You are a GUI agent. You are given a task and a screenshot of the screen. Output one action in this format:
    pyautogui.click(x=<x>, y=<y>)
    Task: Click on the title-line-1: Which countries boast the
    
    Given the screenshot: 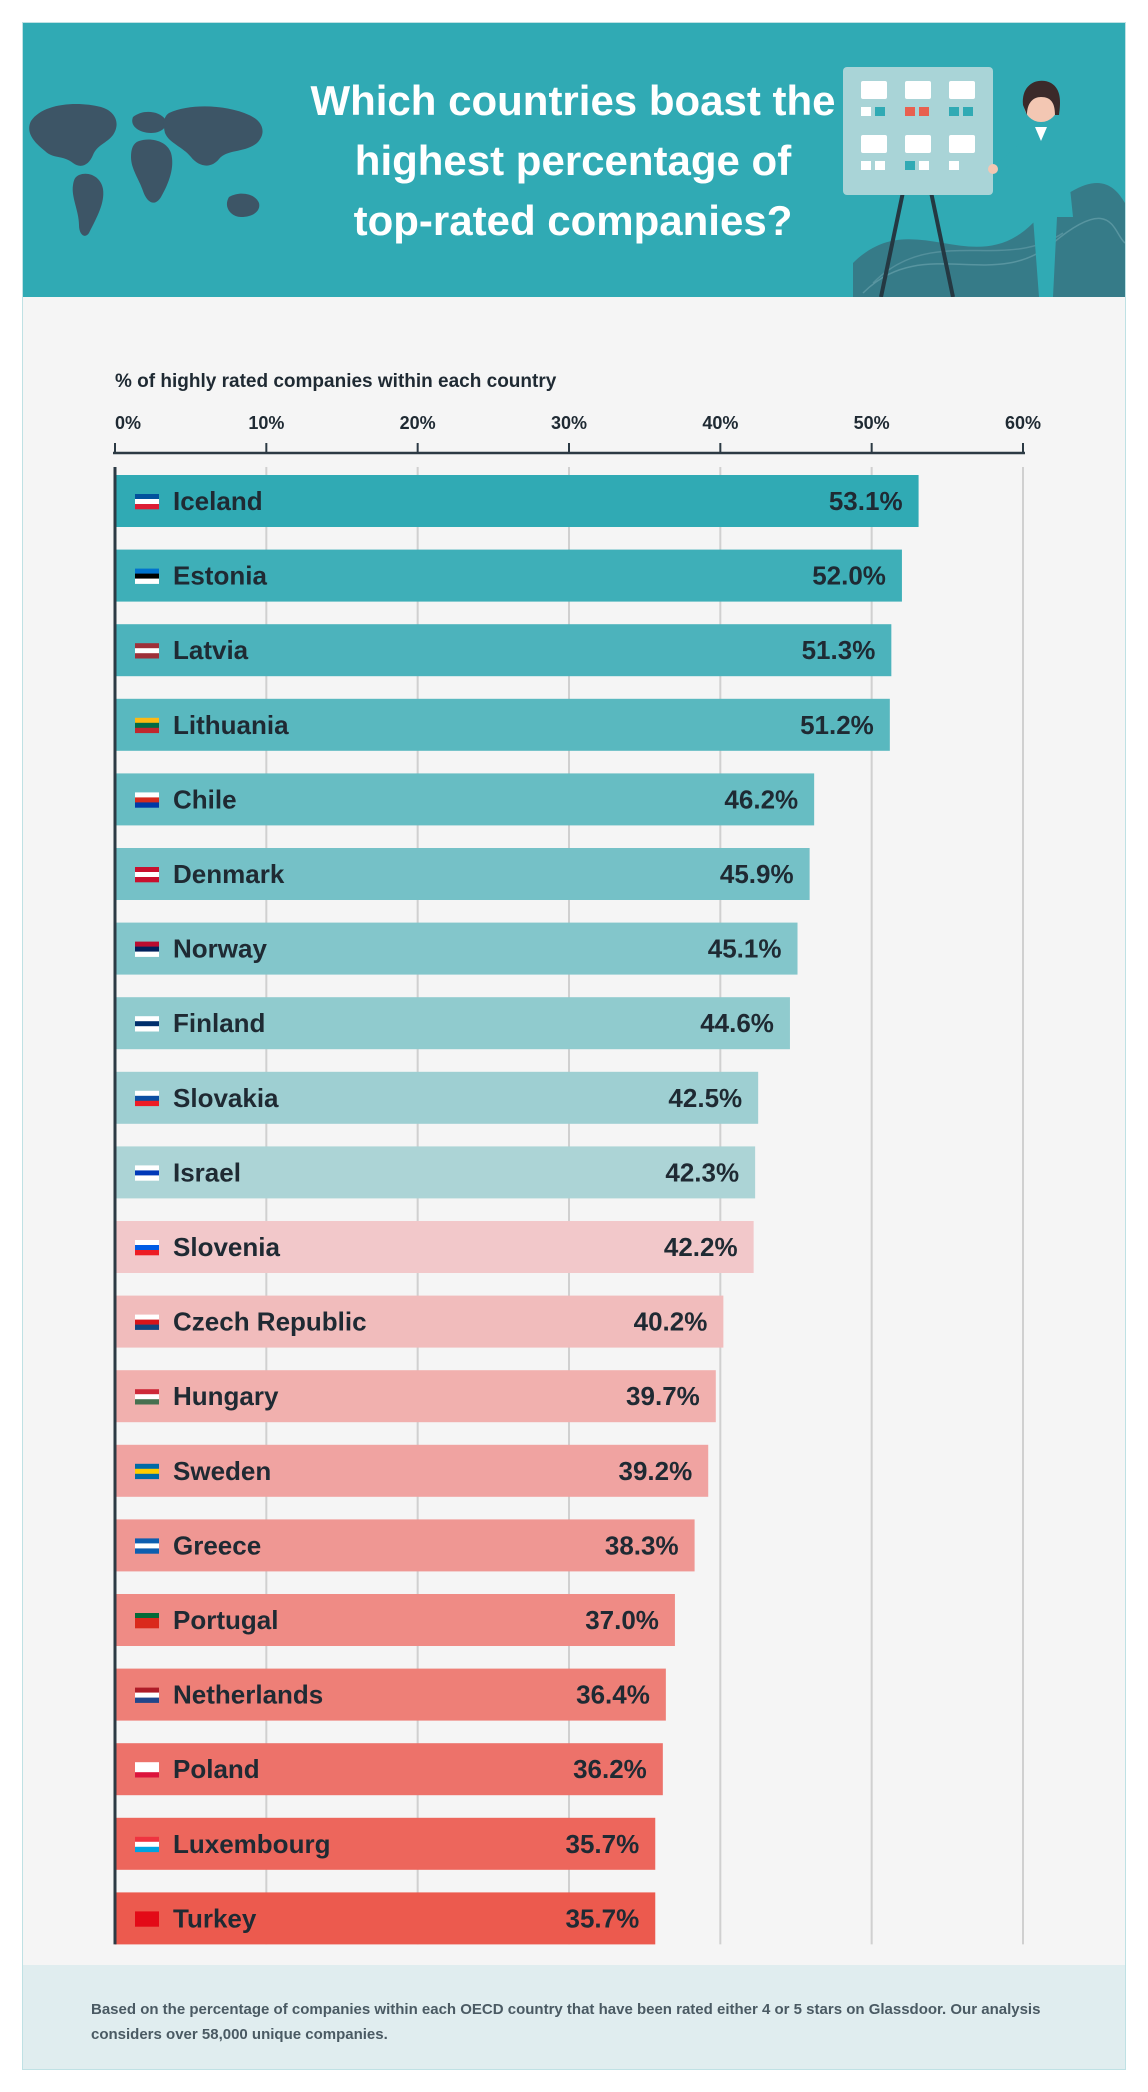 What is the action you would take?
    pyautogui.click(x=573, y=100)
    